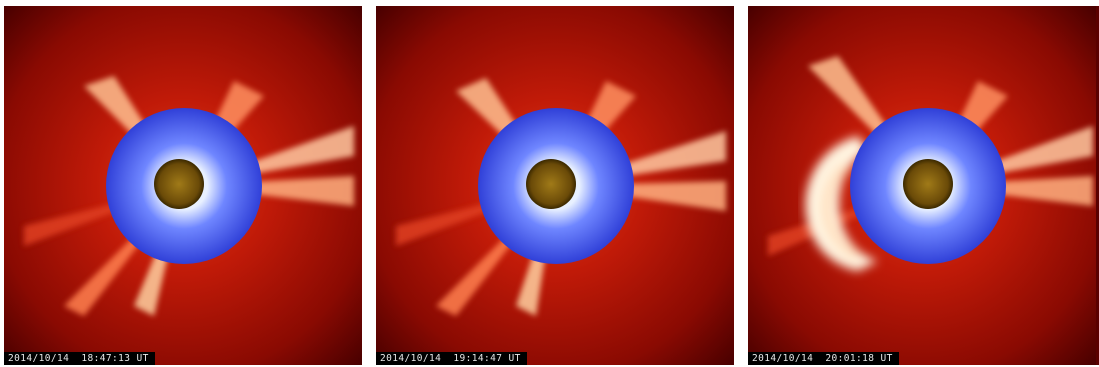 The height and width of the screenshot is (367, 1099). I want to click on timestamp-label-1: 2014/10/14 18:47:13 UT, so click(79, 358).